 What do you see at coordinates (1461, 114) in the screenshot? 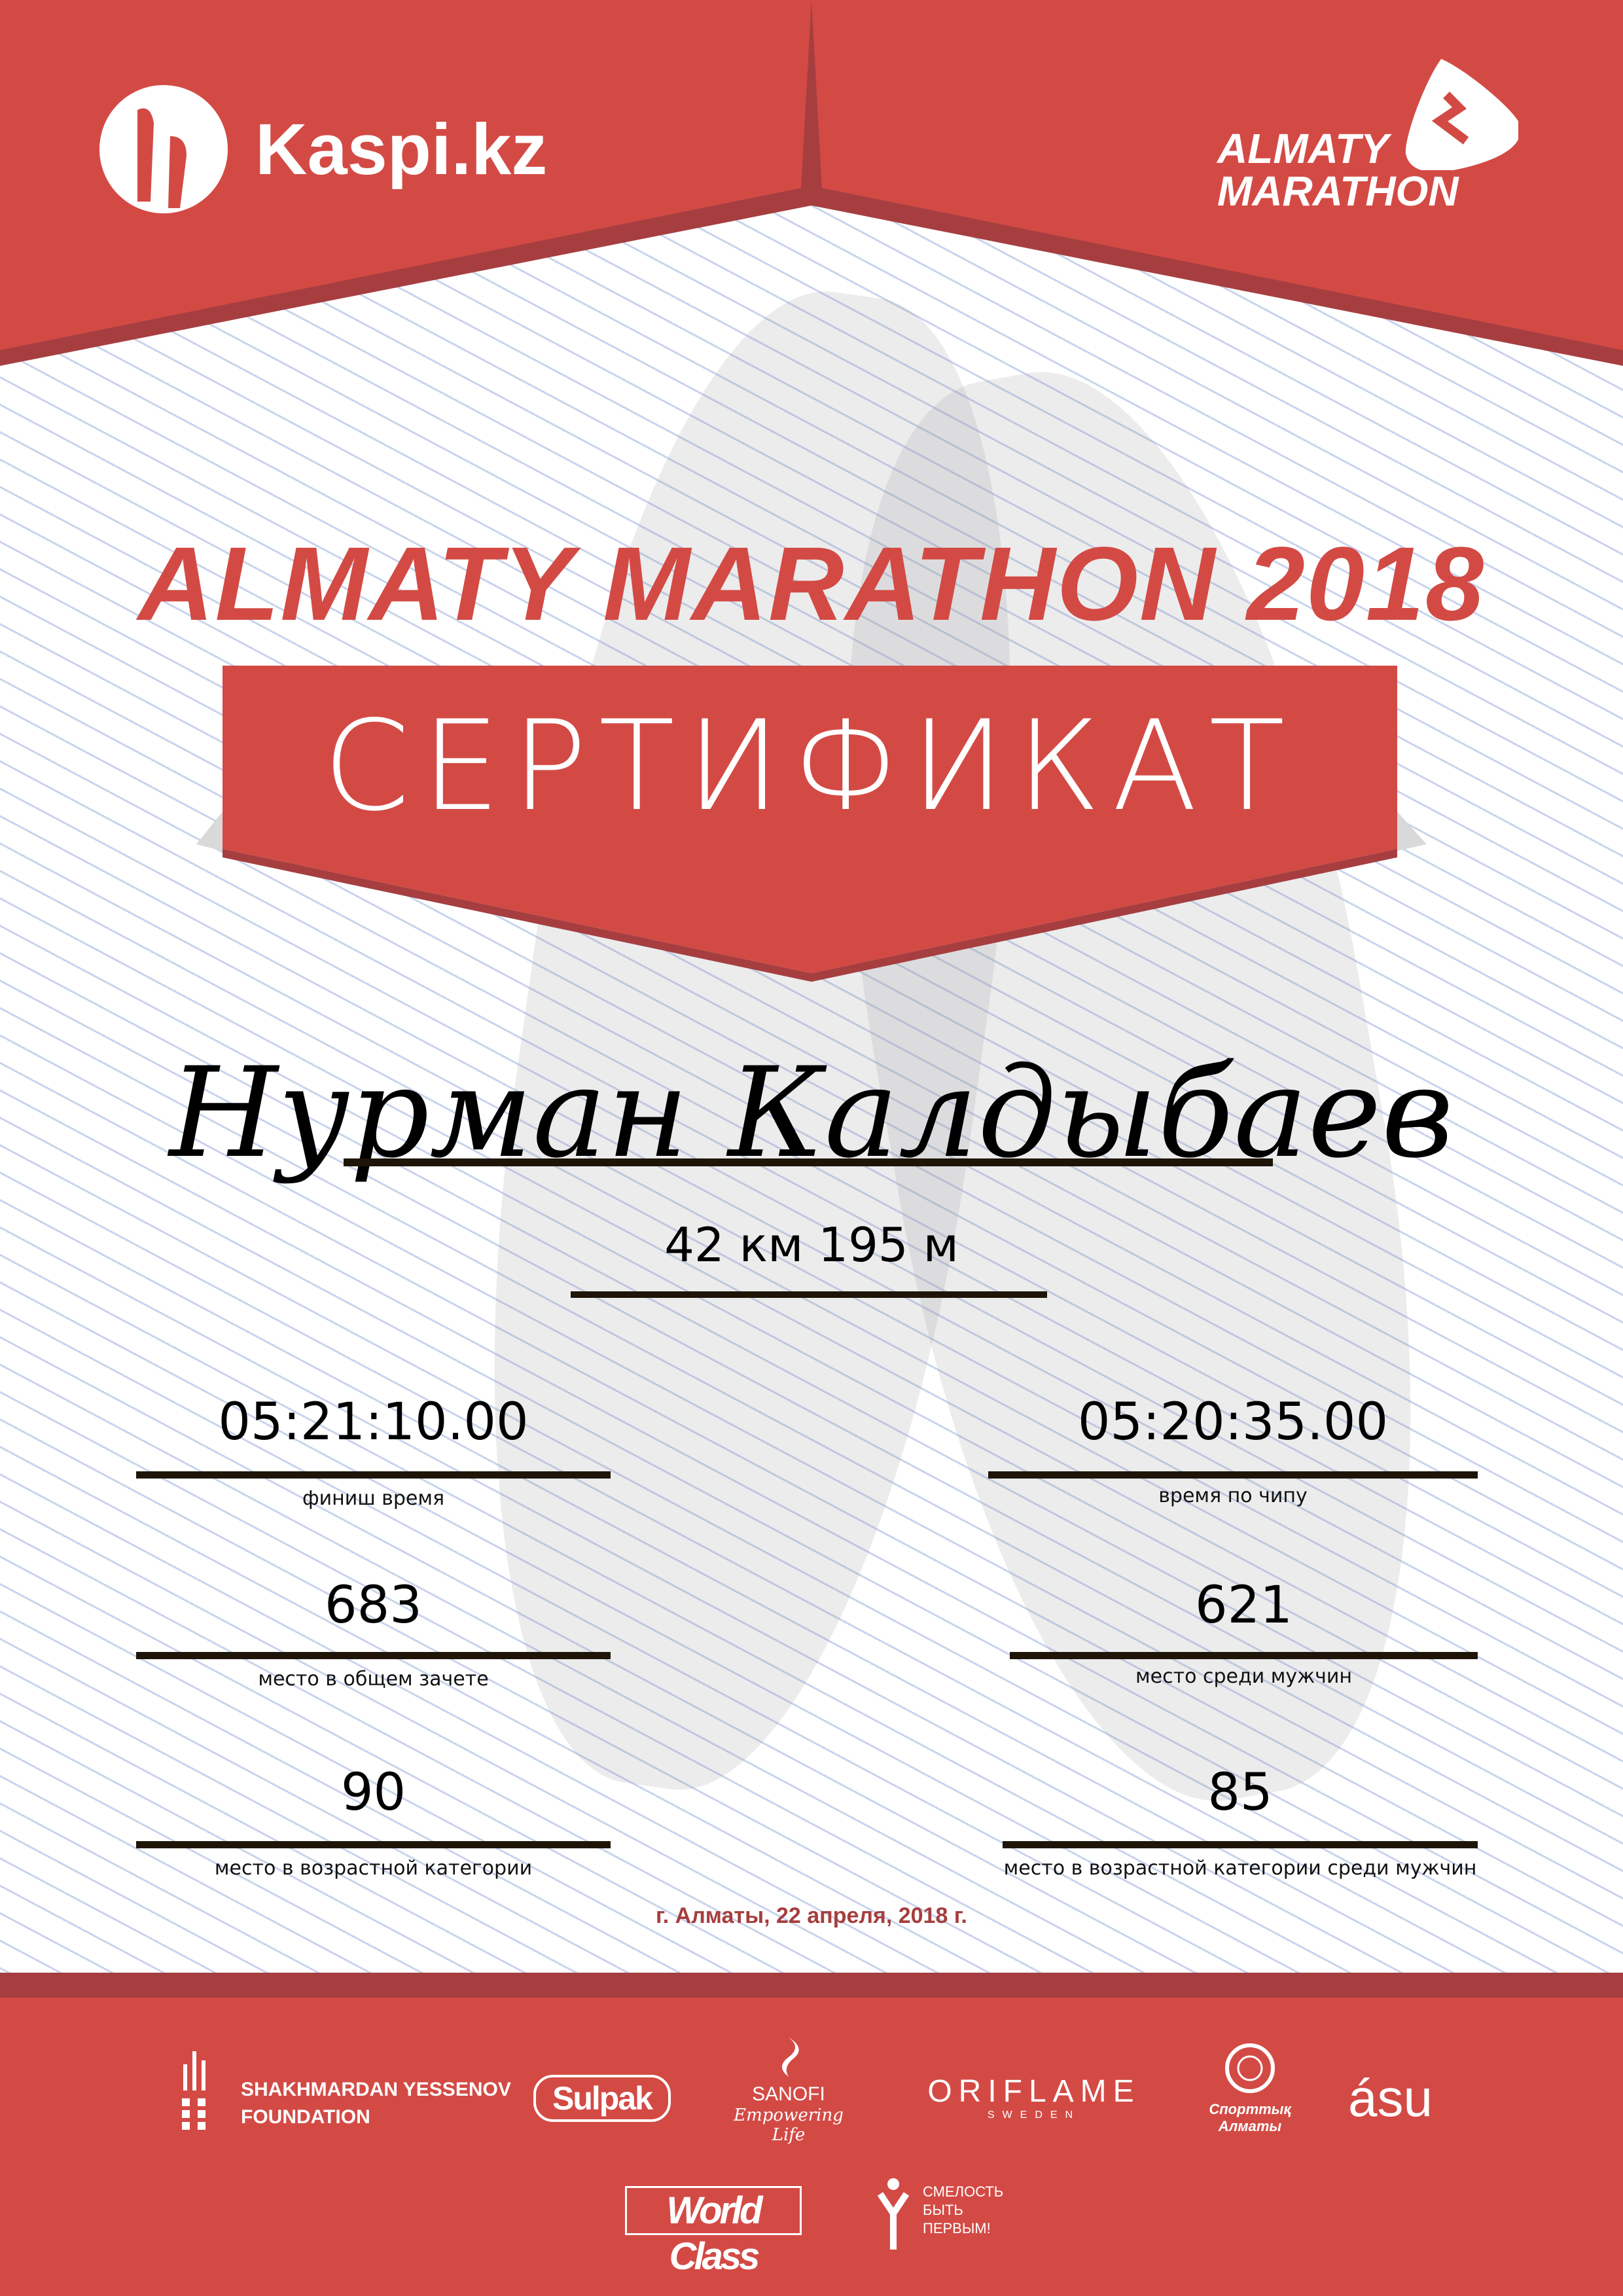
I see `runner-drop-icon` at bounding box center [1461, 114].